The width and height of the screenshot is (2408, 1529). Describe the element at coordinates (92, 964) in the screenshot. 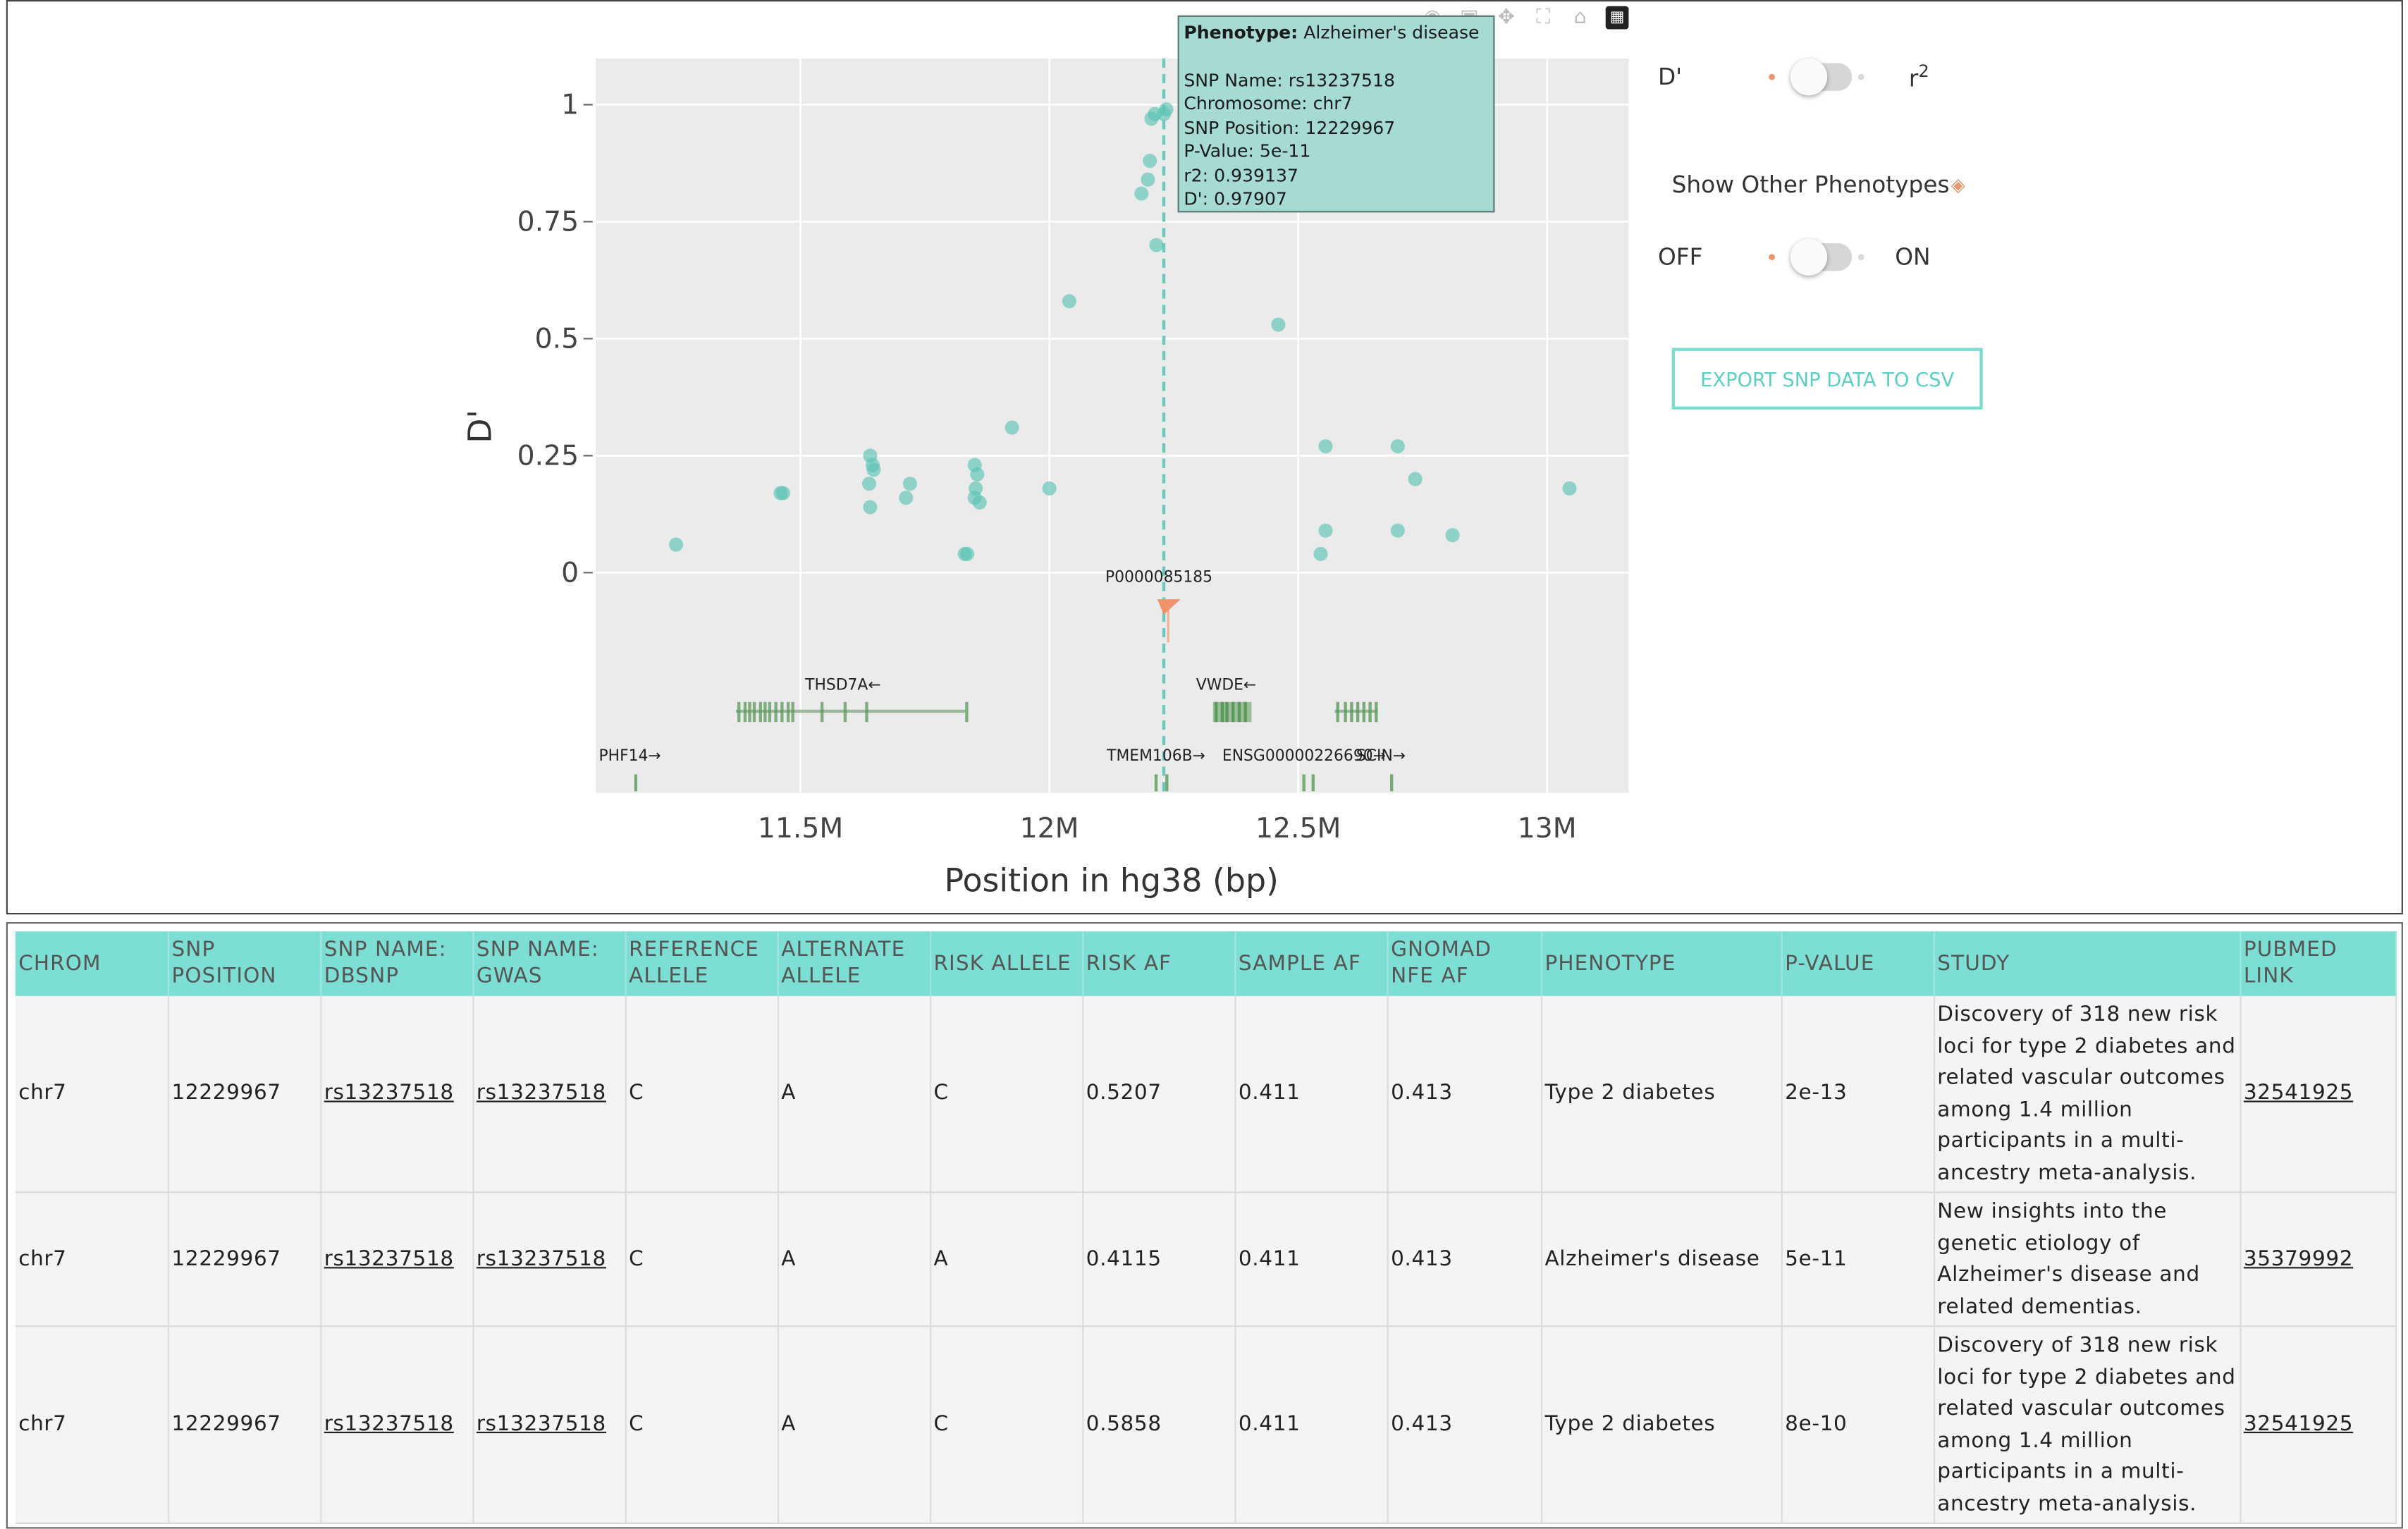

I see `column-header: CHROM` at that location.